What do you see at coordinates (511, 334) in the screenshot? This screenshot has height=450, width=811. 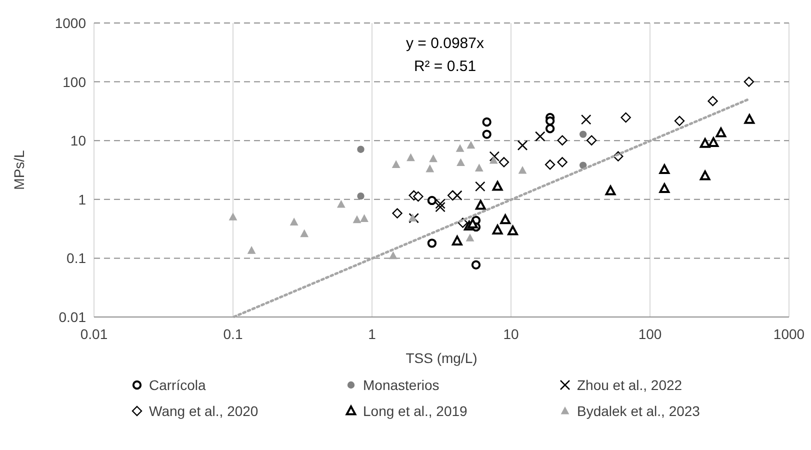 I see `x-tick-label: 10` at bounding box center [511, 334].